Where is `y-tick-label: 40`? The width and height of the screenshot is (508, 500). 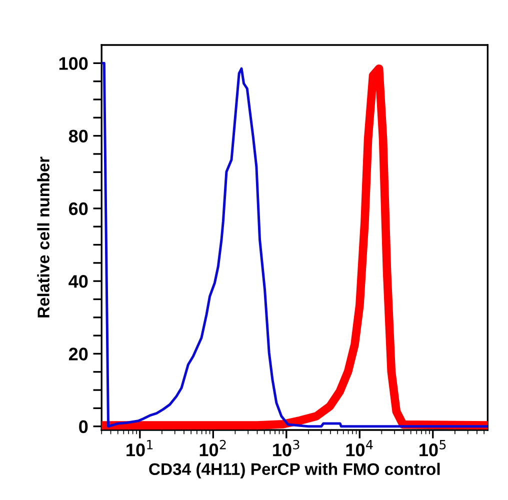 y-tick-label: 40 is located at coordinates (78, 281).